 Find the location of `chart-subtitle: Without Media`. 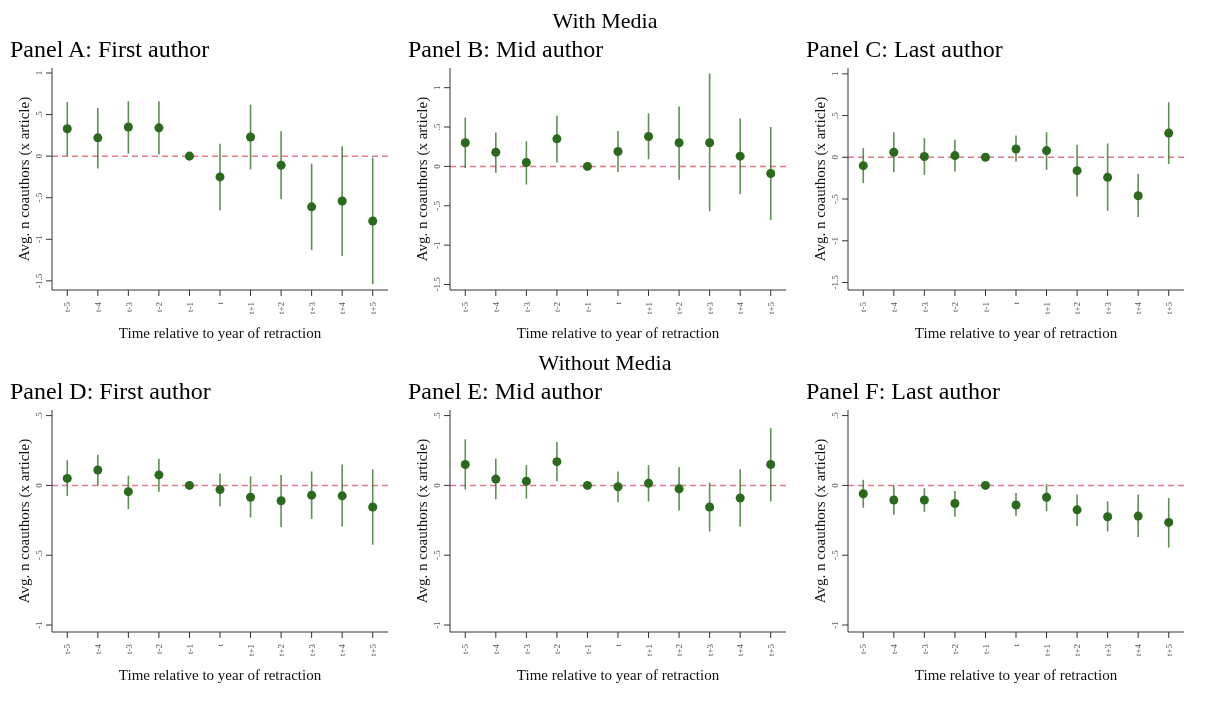

chart-subtitle: Without Media is located at coordinates (605, 363).